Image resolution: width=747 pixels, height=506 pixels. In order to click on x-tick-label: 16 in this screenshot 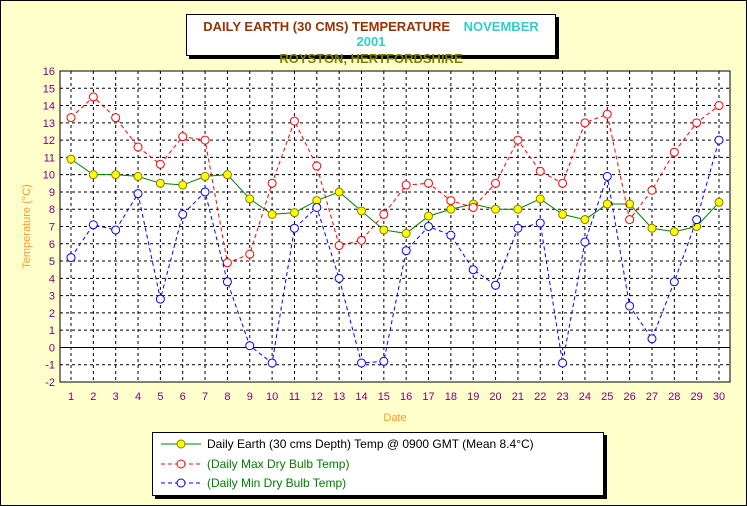, I will do `click(406, 397)`.